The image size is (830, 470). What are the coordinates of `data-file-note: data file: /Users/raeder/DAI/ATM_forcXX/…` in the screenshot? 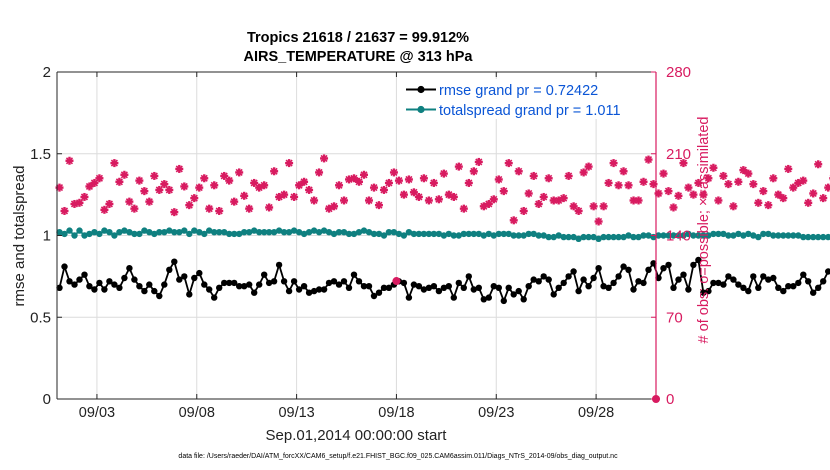 It's located at (398, 456).